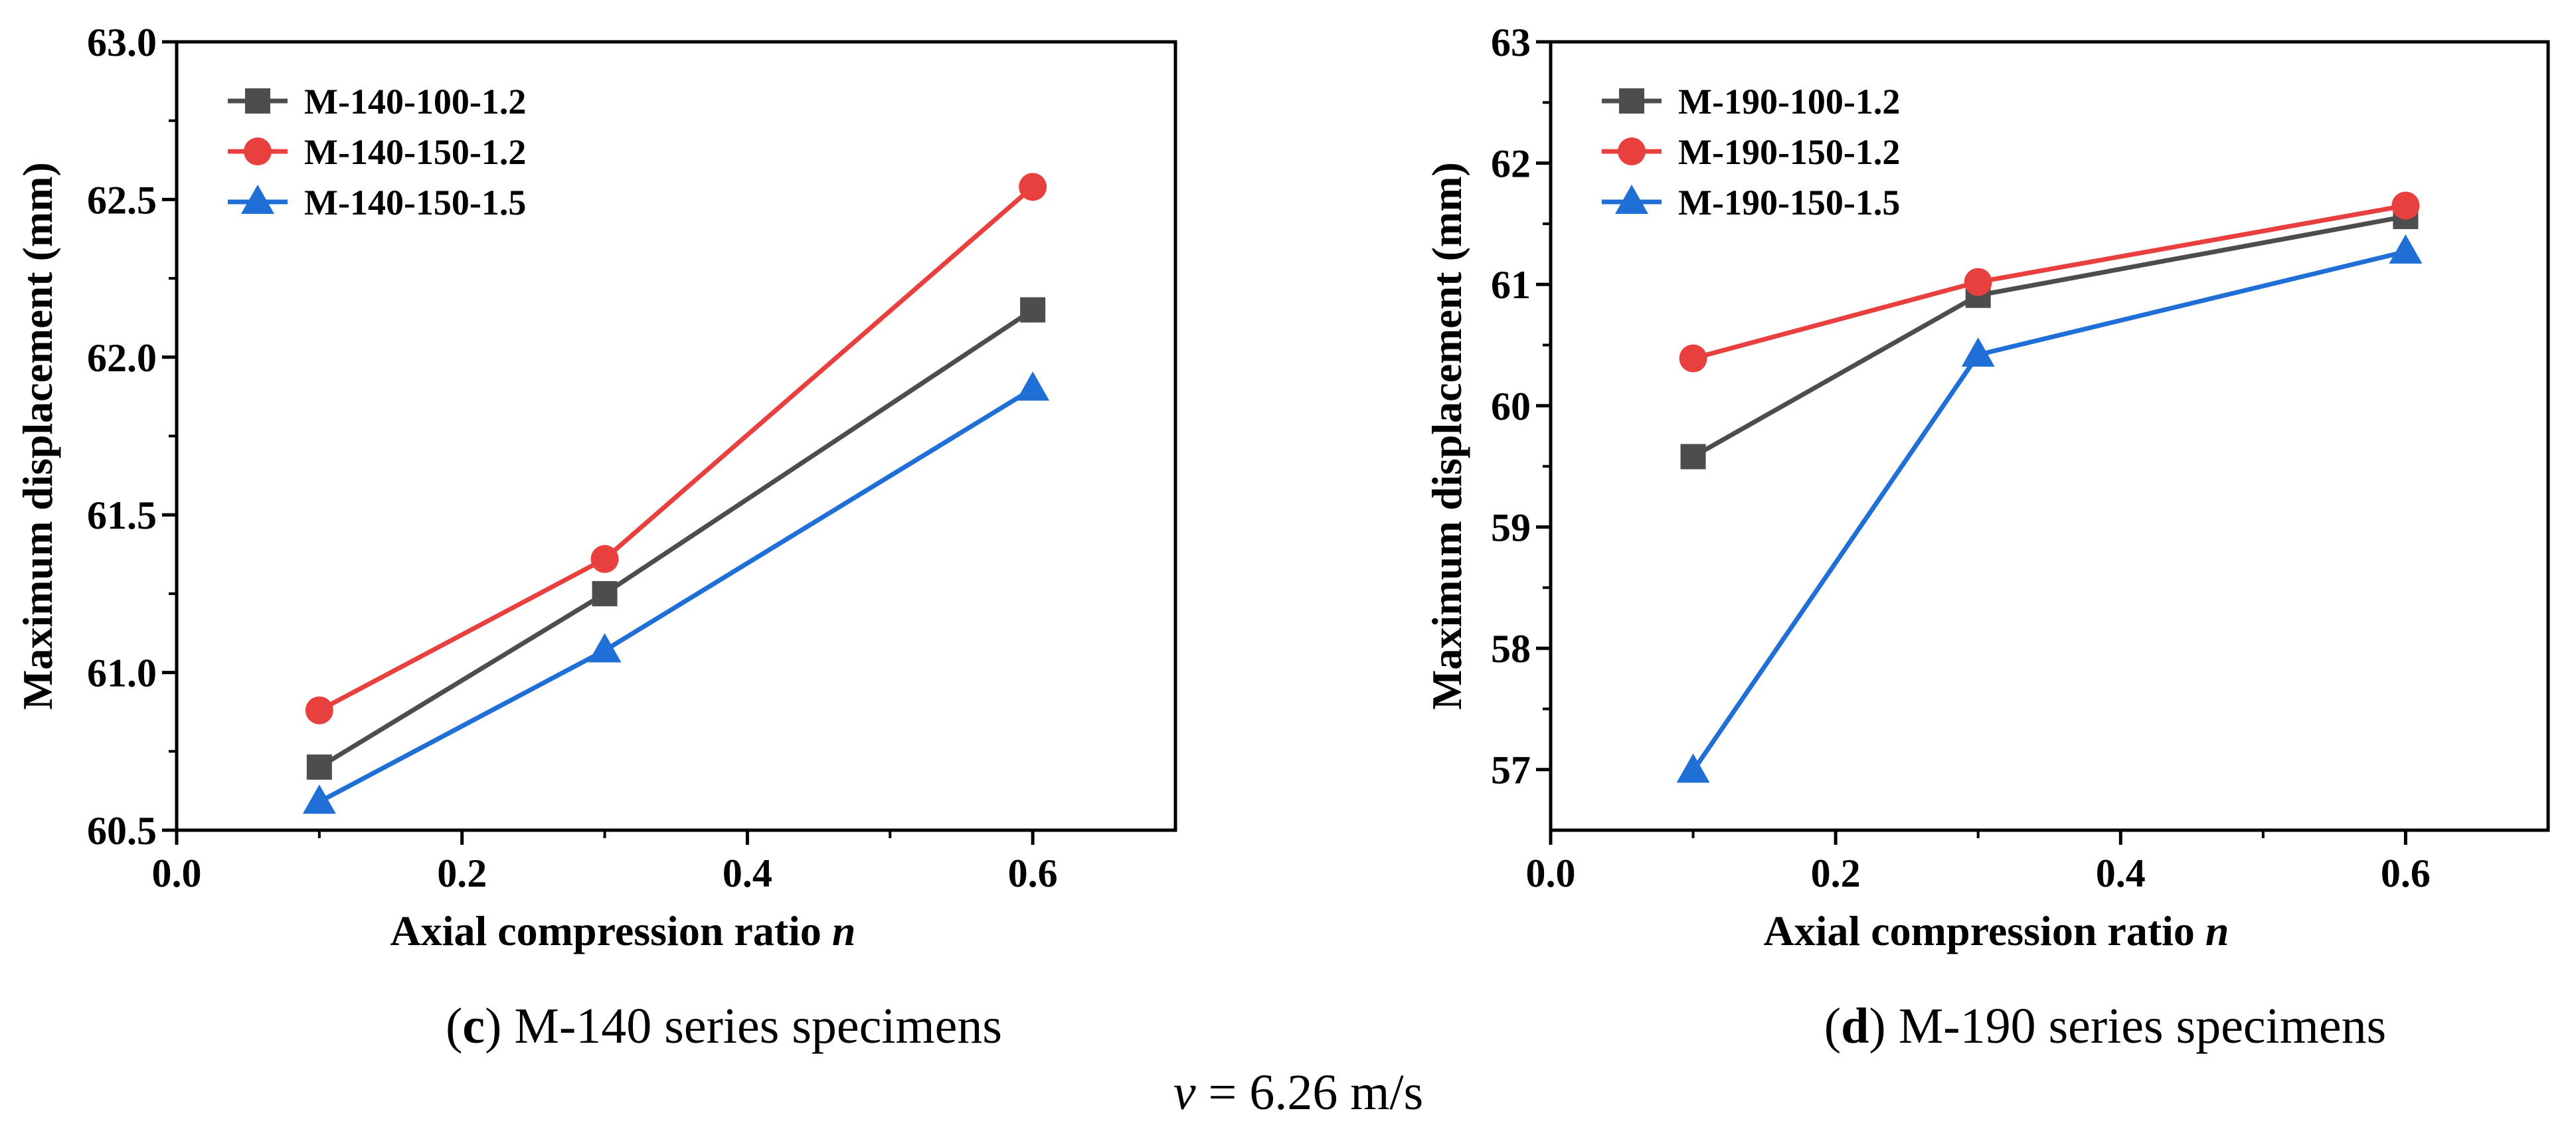 This screenshot has width=2576, height=1143. What do you see at coordinates (122, 515) in the screenshot?
I see `y-tick-label: 61.5` at bounding box center [122, 515].